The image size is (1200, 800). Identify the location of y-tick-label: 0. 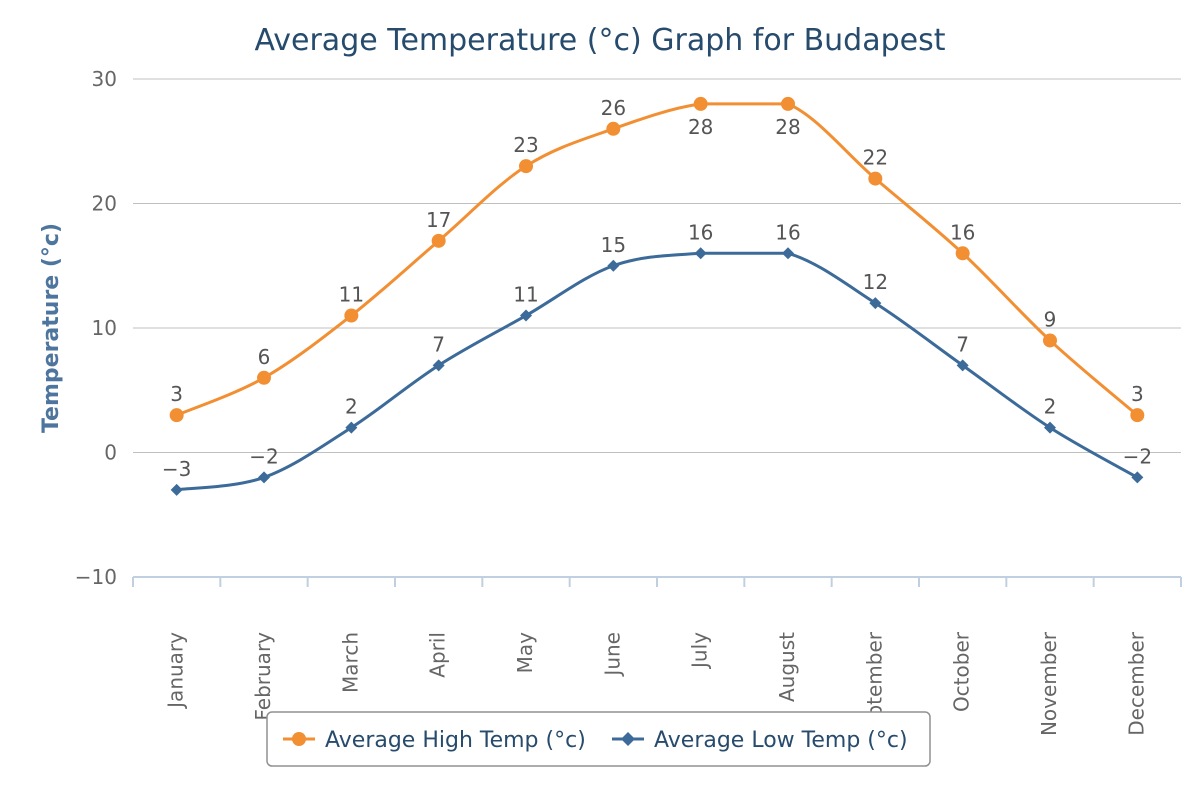
(110, 453).